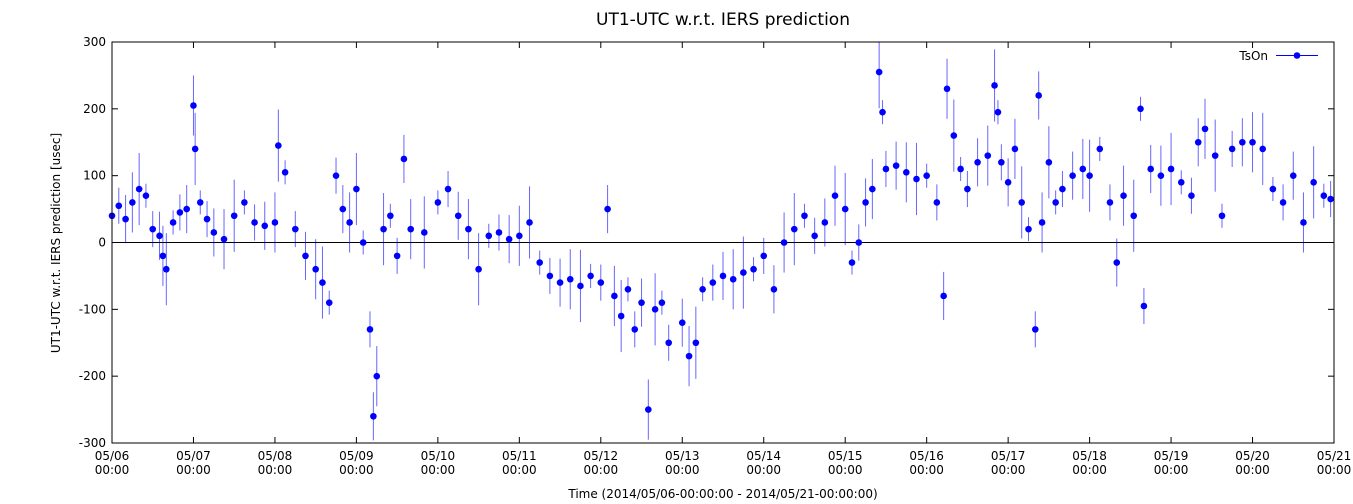 Image resolution: width=1353 pixels, height=504 pixels. I want to click on x-tick-label-date: 05/08, so click(275, 456).